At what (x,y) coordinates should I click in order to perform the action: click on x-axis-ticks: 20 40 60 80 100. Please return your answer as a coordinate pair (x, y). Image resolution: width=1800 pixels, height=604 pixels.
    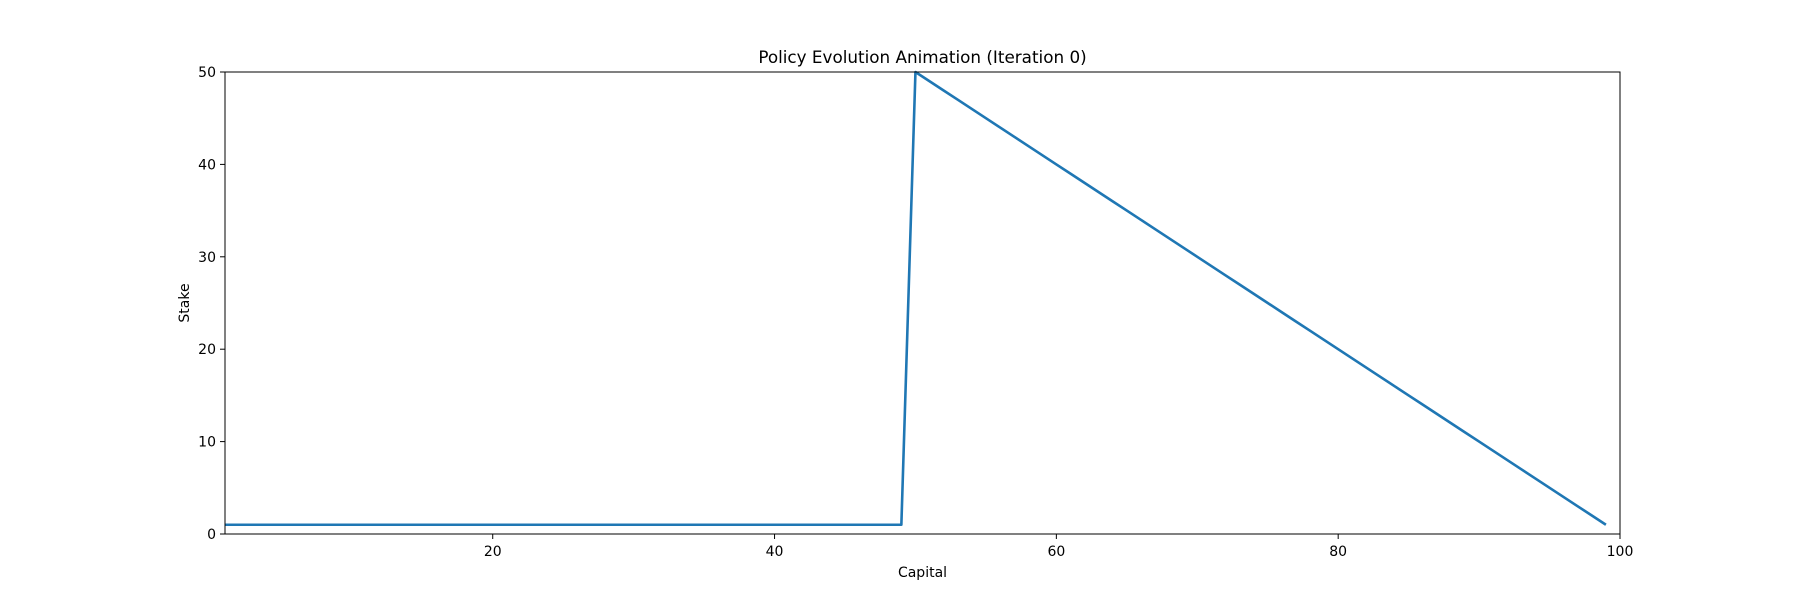
    Looking at the image, I should click on (1059, 547).